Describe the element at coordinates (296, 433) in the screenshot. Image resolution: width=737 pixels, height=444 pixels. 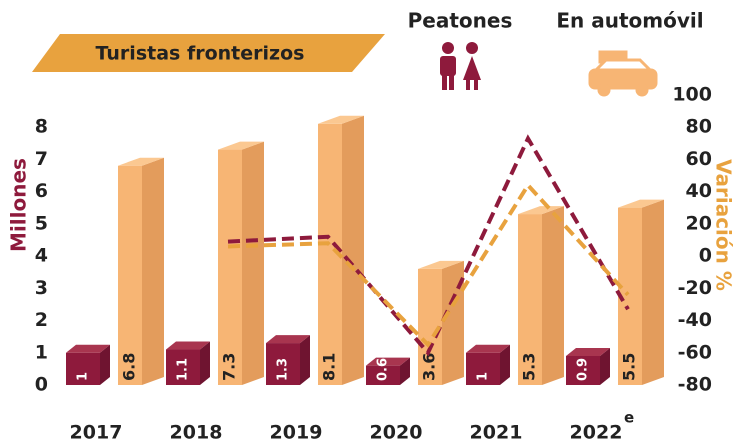
I see `x-tick-label: 2019` at that location.